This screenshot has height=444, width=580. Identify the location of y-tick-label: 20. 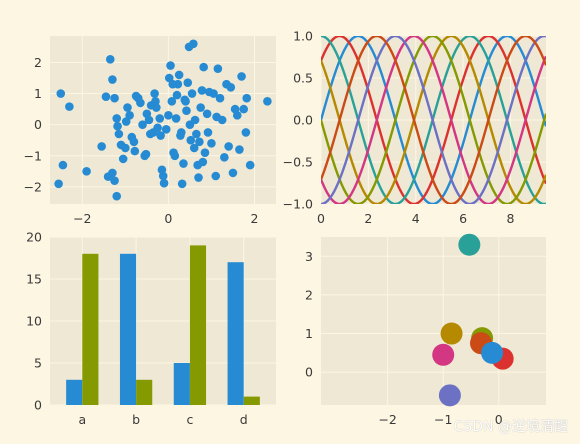
(34, 237).